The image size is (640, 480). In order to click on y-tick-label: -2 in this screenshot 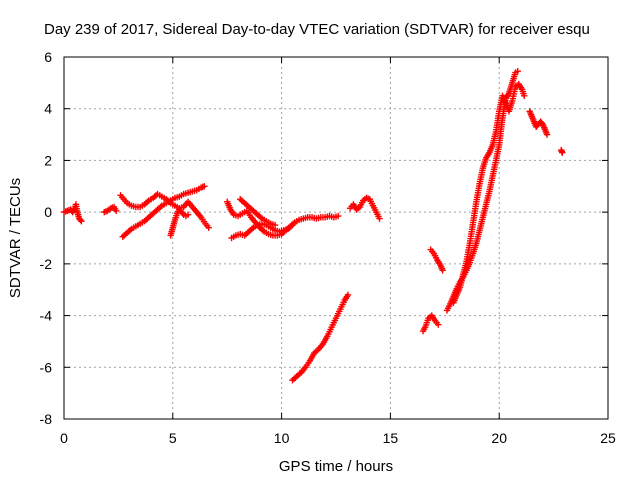, I will do `click(46, 264)`.